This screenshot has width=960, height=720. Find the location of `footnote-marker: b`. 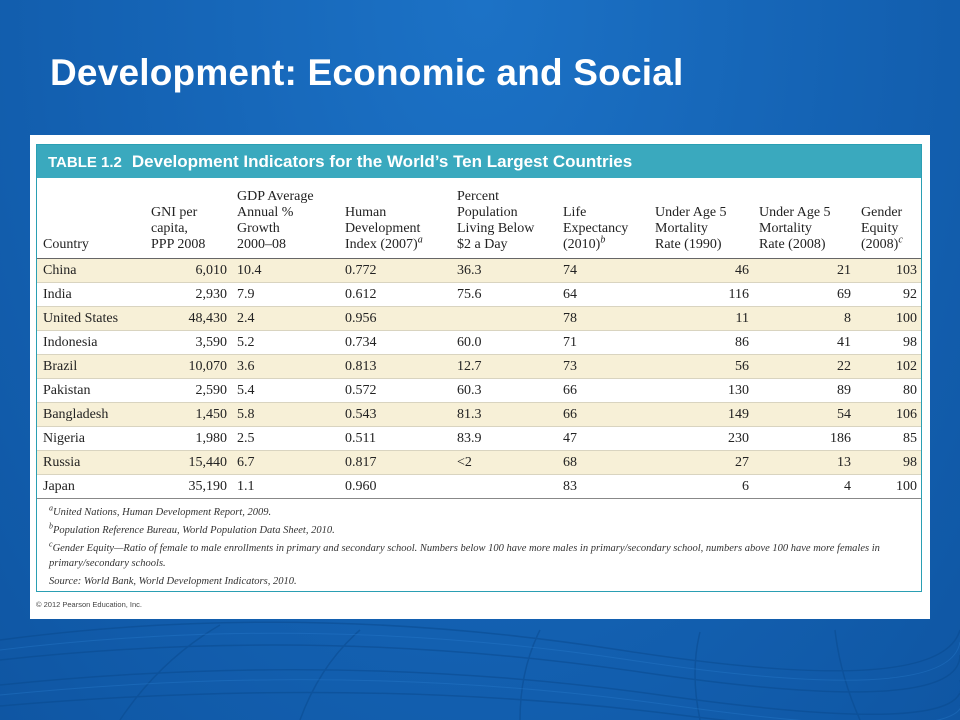

footnote-marker: b is located at coordinates (603, 240).